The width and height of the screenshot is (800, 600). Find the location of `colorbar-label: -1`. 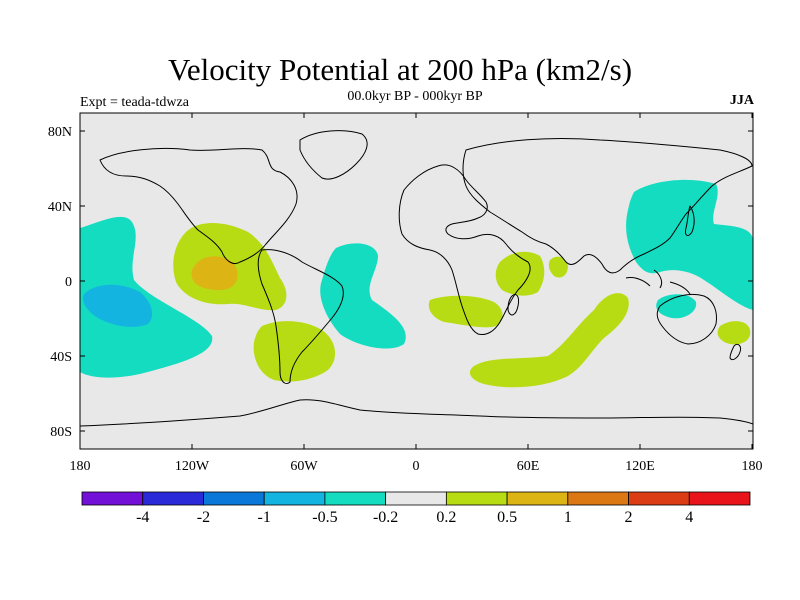

colorbar-label: -1 is located at coordinates (264, 517).